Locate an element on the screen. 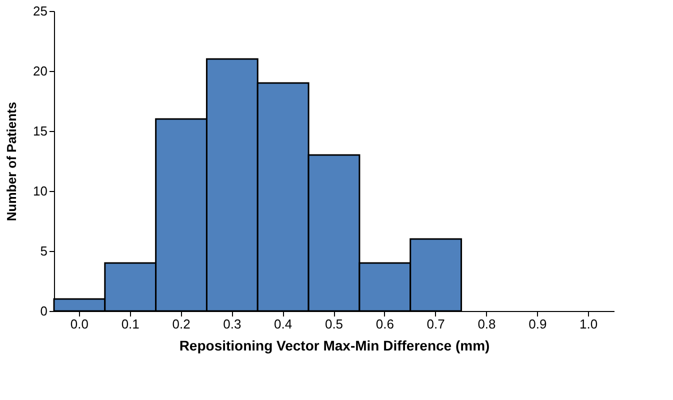 This screenshot has width=673, height=400. x-tick-label: 0.3 is located at coordinates (232, 324).